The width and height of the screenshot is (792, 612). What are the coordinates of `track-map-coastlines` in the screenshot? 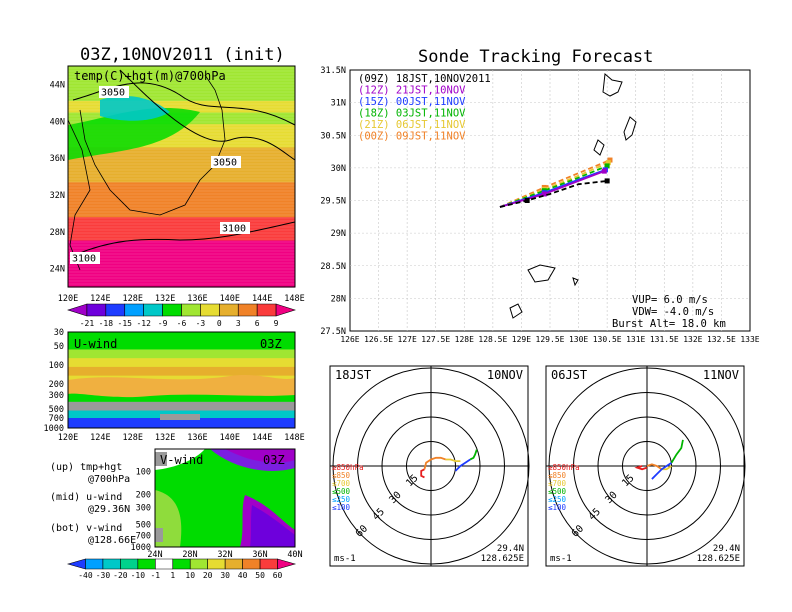 It's located at (573, 196).